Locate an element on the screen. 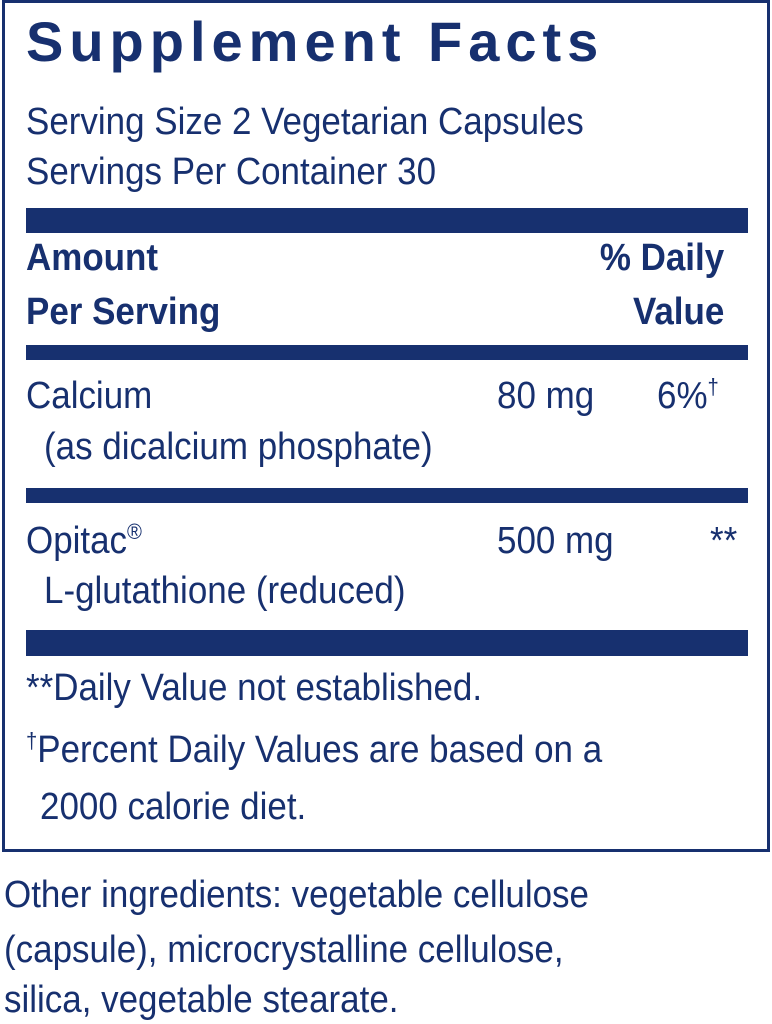 This screenshot has height=1024, width=772. footnote-text: Percent Daily Values are based on a is located at coordinates (320, 750).